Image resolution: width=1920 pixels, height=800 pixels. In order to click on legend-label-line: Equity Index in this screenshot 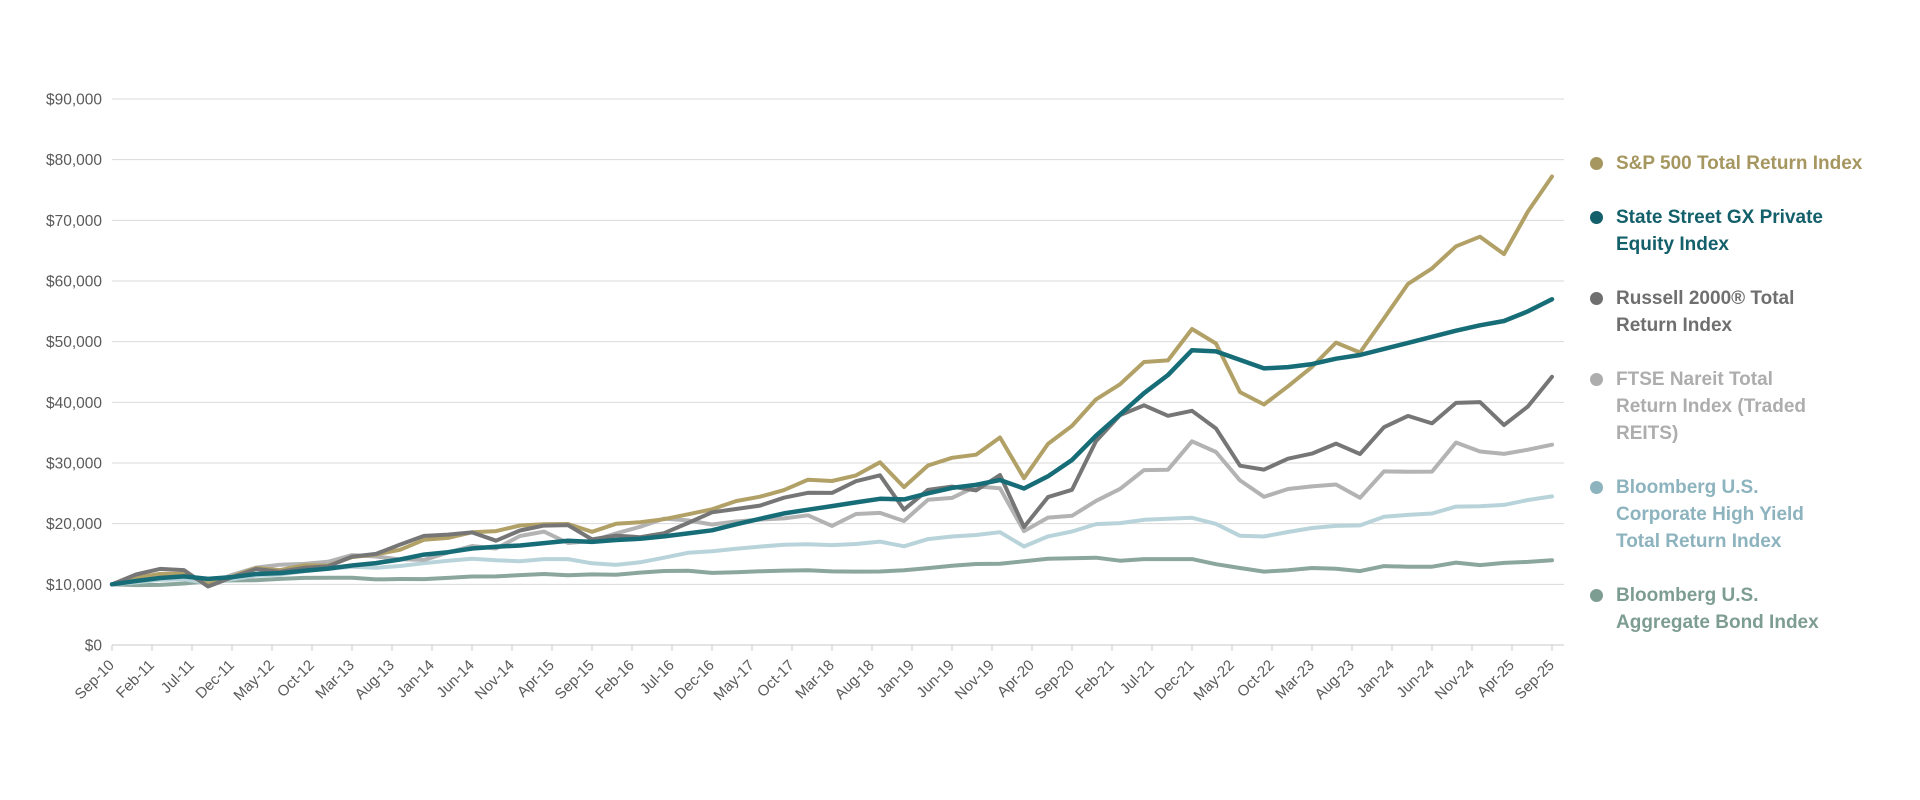, I will do `click(1672, 244)`.